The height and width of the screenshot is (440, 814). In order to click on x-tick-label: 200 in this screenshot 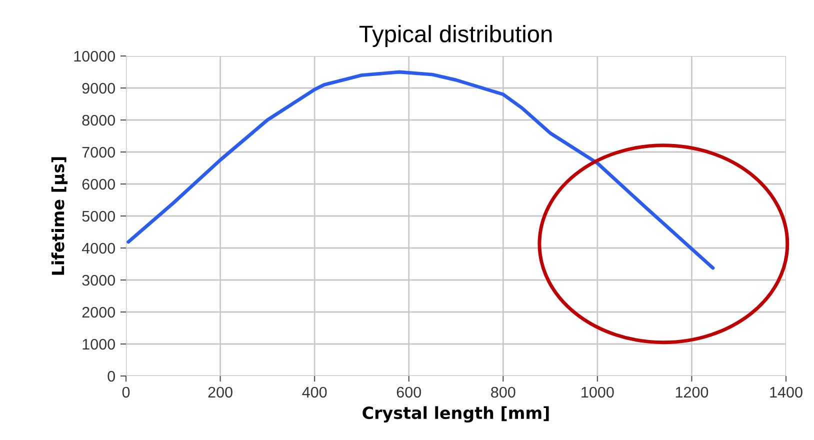, I will do `click(220, 392)`.